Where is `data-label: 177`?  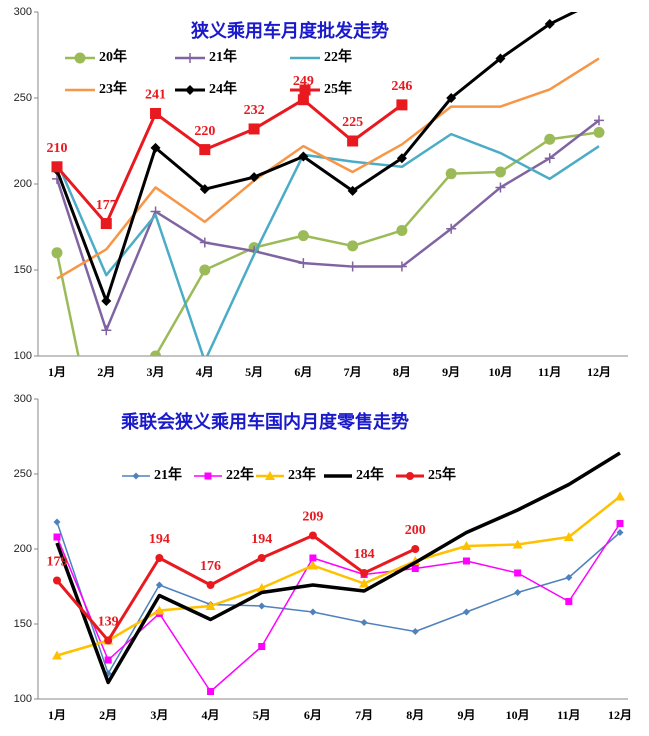 data-label: 177 is located at coordinates (106, 205).